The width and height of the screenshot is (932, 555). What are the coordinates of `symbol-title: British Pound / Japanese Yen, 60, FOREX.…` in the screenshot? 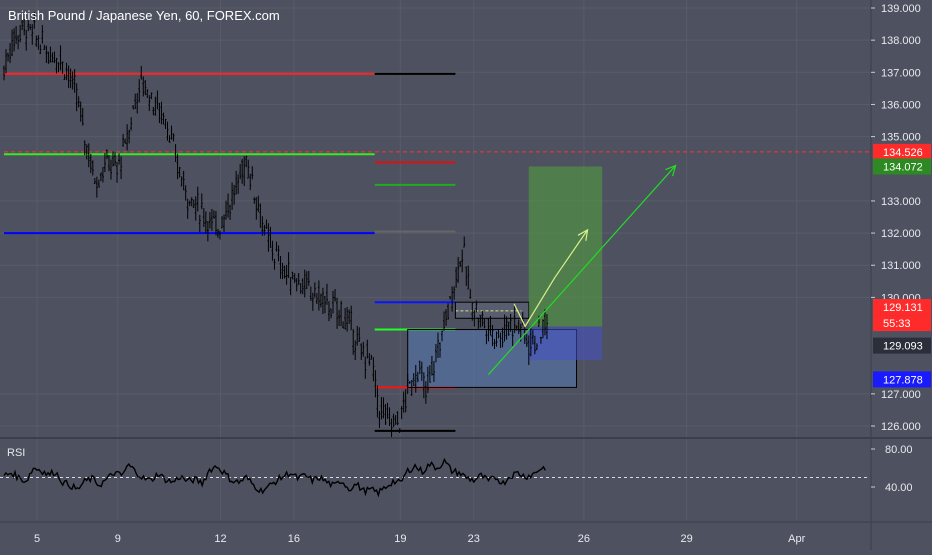 It's located at (144, 15).